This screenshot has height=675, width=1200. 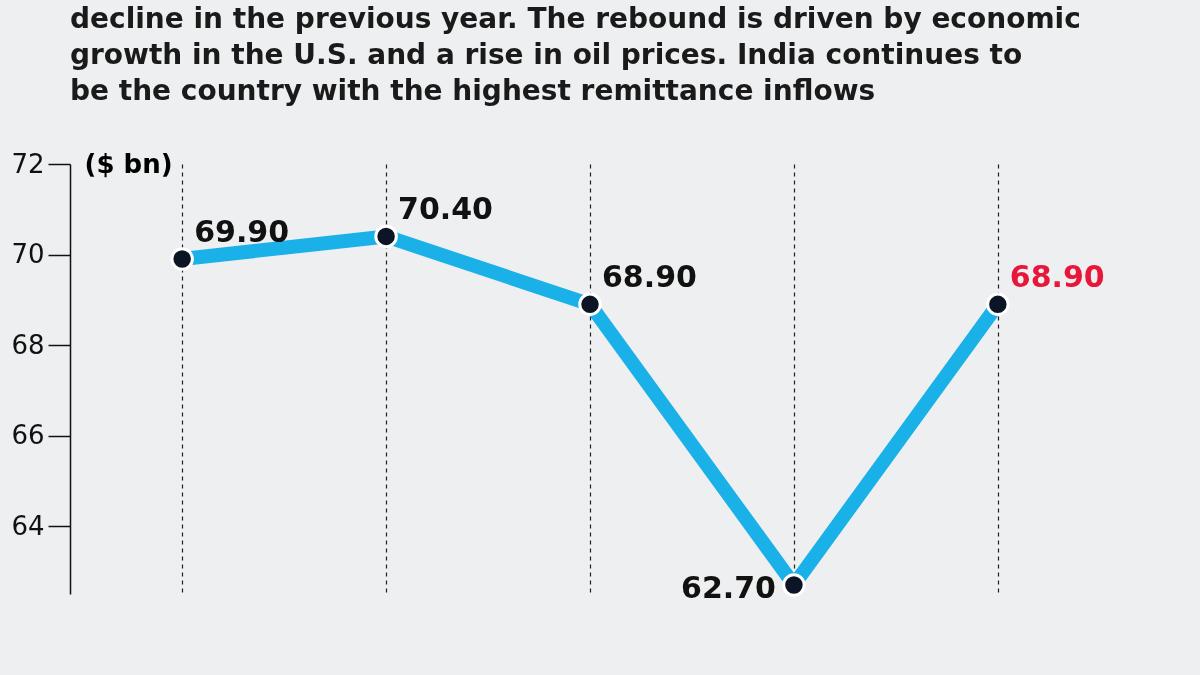 What do you see at coordinates (28, 344) in the screenshot?
I see `y-tick-label: 68` at bounding box center [28, 344].